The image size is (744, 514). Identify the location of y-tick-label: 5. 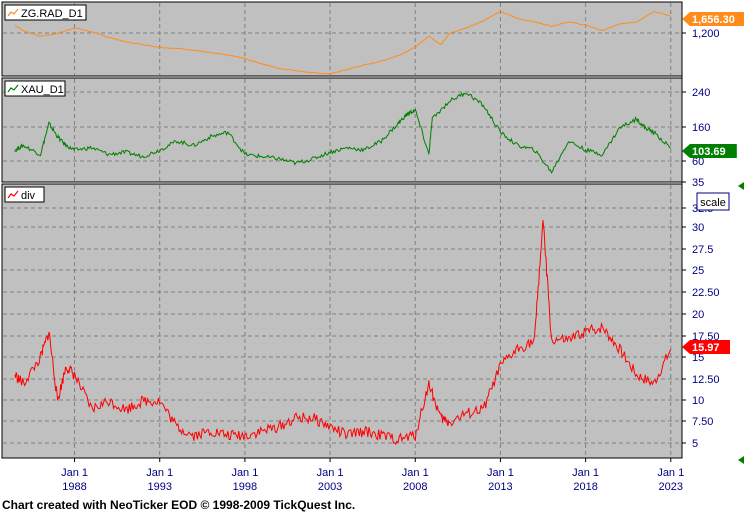
(695, 444).